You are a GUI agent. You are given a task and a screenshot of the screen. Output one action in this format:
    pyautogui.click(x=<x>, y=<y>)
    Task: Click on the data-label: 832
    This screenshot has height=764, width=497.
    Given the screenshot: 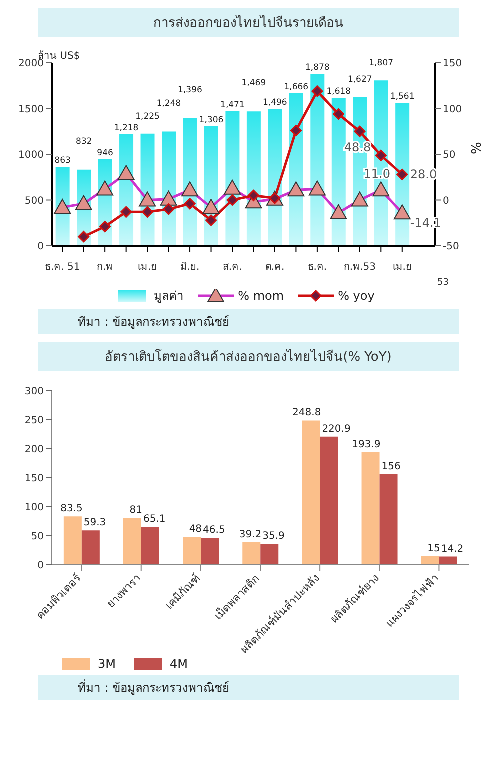 What is the action you would take?
    pyautogui.click(x=84, y=141)
    